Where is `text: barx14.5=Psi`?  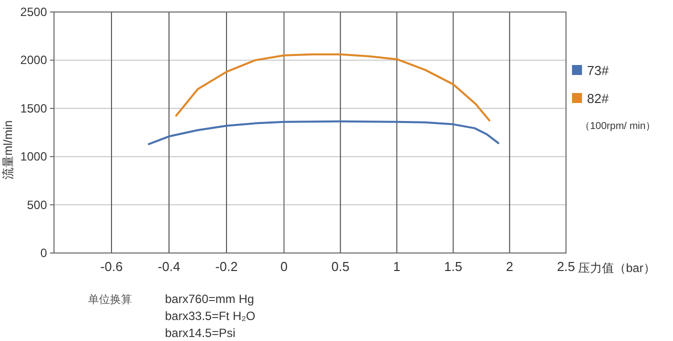 text: barx14.5=Psi is located at coordinates (200, 333).